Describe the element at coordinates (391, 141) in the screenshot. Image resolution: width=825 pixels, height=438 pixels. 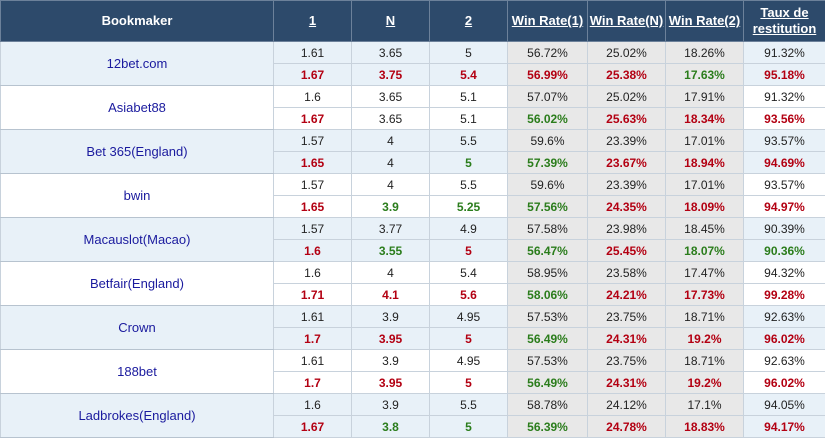
I see `opening-odds-draw-cell: 4` at that location.